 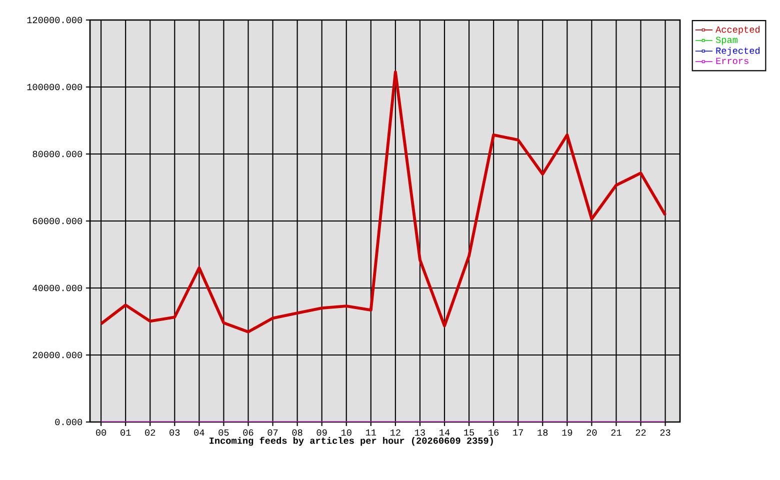 I want to click on x-tick-label: 01, so click(x=125, y=432).